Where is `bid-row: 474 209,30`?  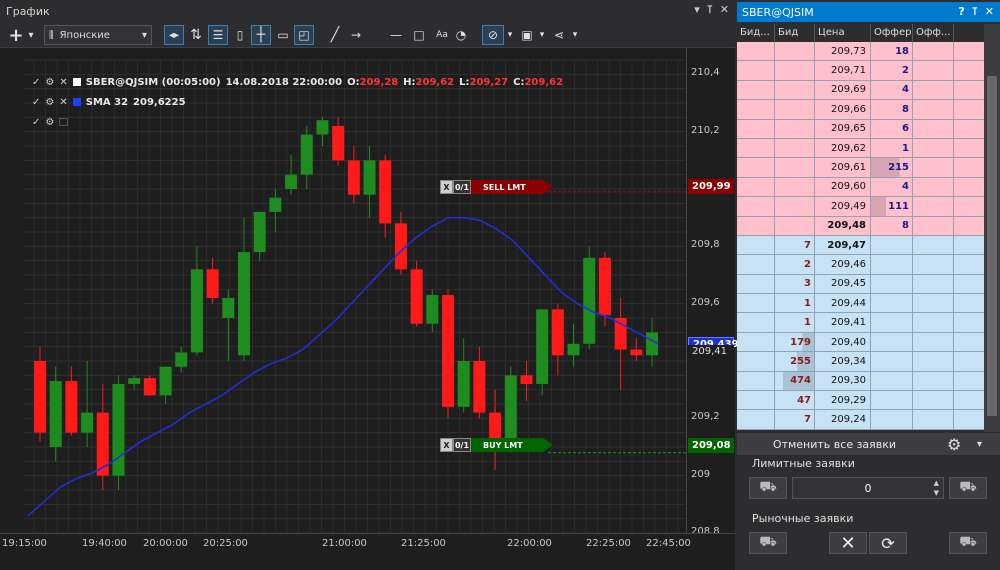
bid-row: 474 209,30 is located at coordinates (860, 381).